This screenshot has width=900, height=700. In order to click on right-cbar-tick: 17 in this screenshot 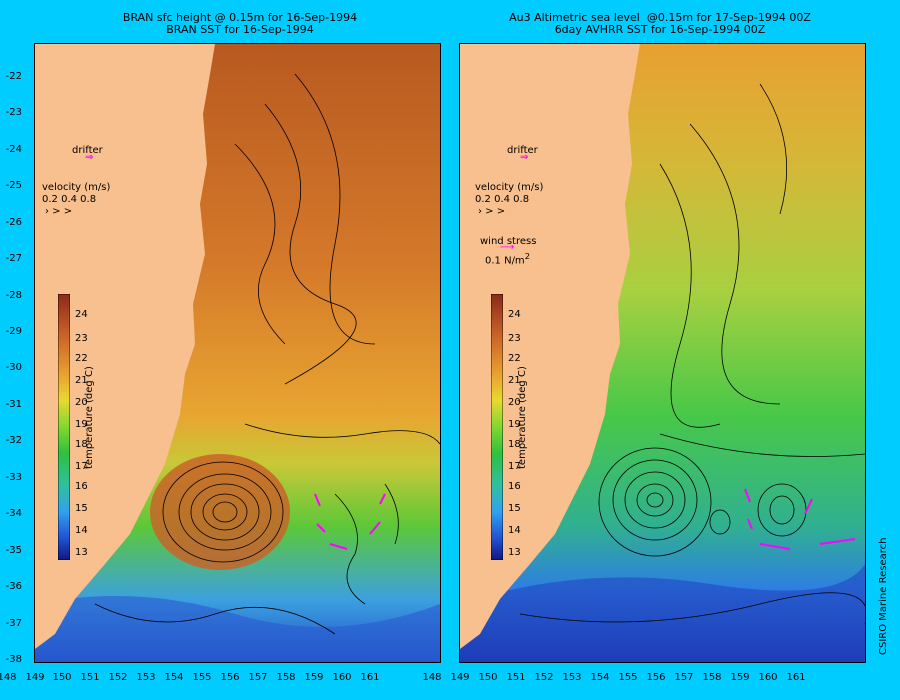, I will do `click(514, 466)`.